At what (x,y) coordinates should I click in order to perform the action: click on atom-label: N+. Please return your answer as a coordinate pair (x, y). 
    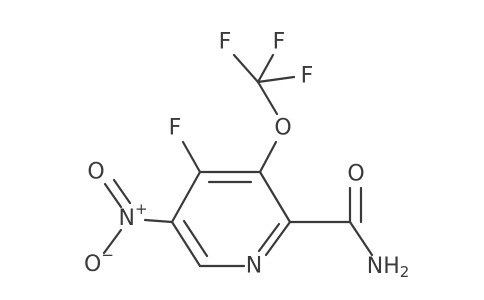
    Looking at the image, I should click on (132, 215).